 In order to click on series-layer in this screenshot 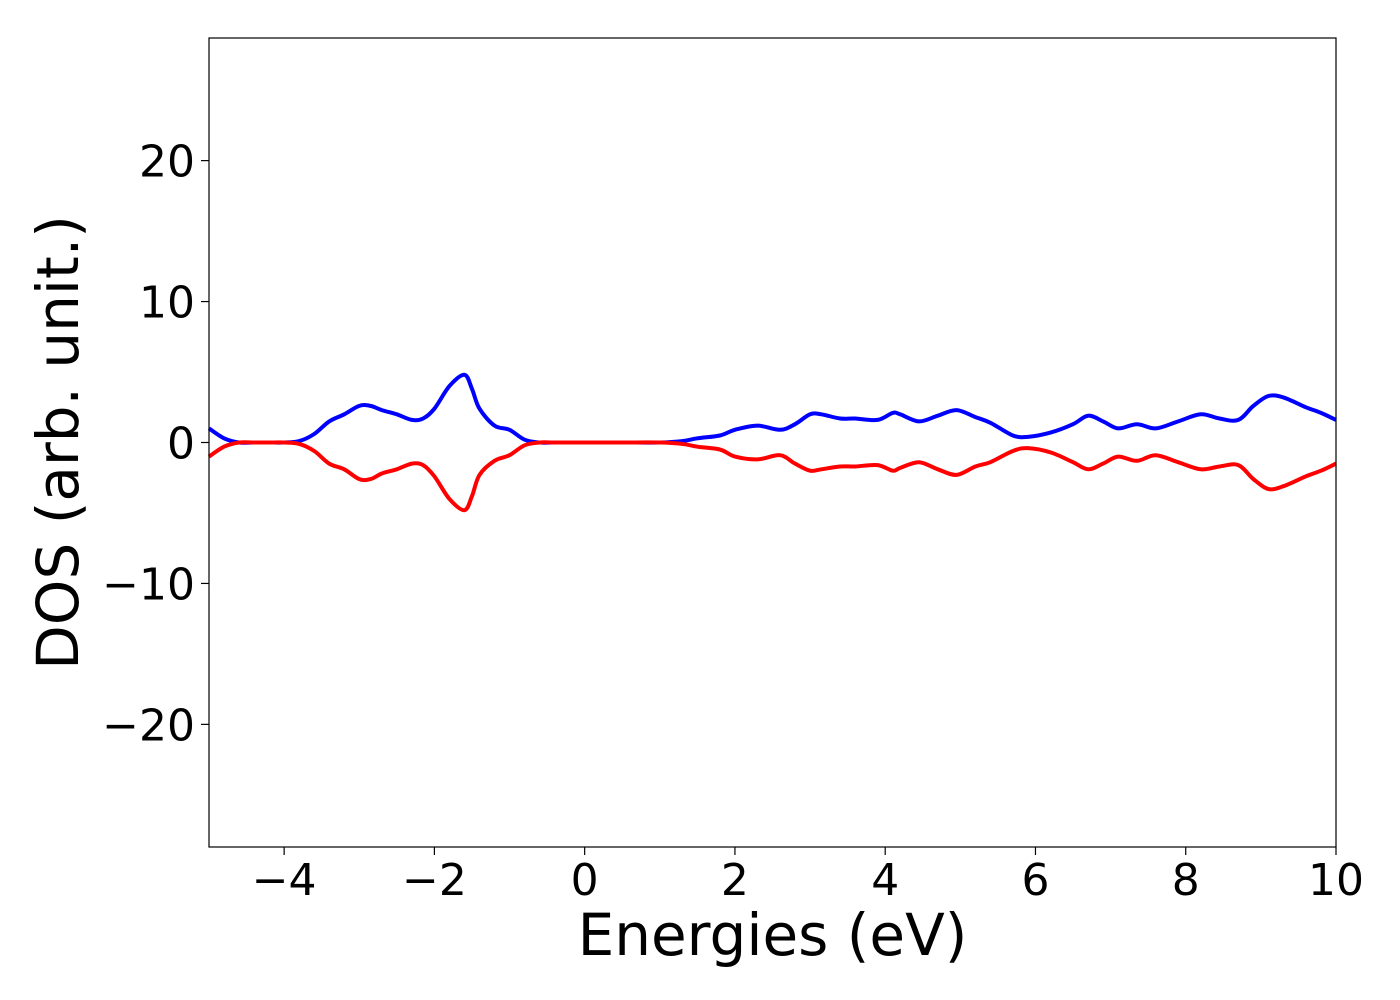, I will do `click(772, 442)`.